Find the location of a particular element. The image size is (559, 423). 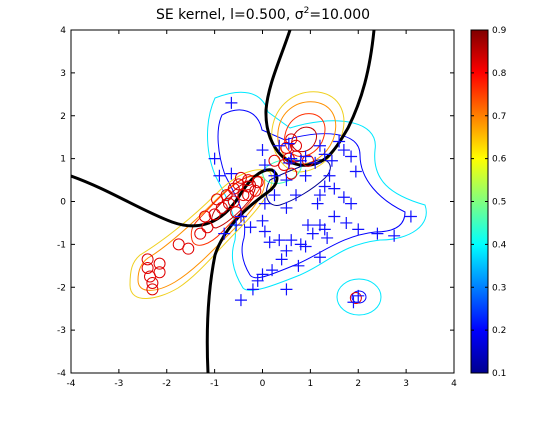

colorbar-tick-label-4: 0.5 is located at coordinates (499, 203).